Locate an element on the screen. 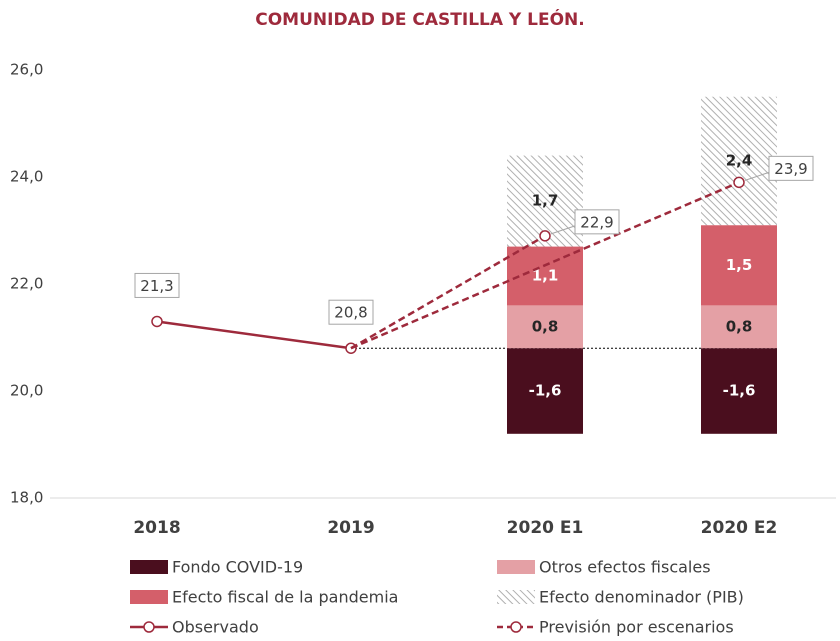  bar-label: 1,1 is located at coordinates (545, 275).